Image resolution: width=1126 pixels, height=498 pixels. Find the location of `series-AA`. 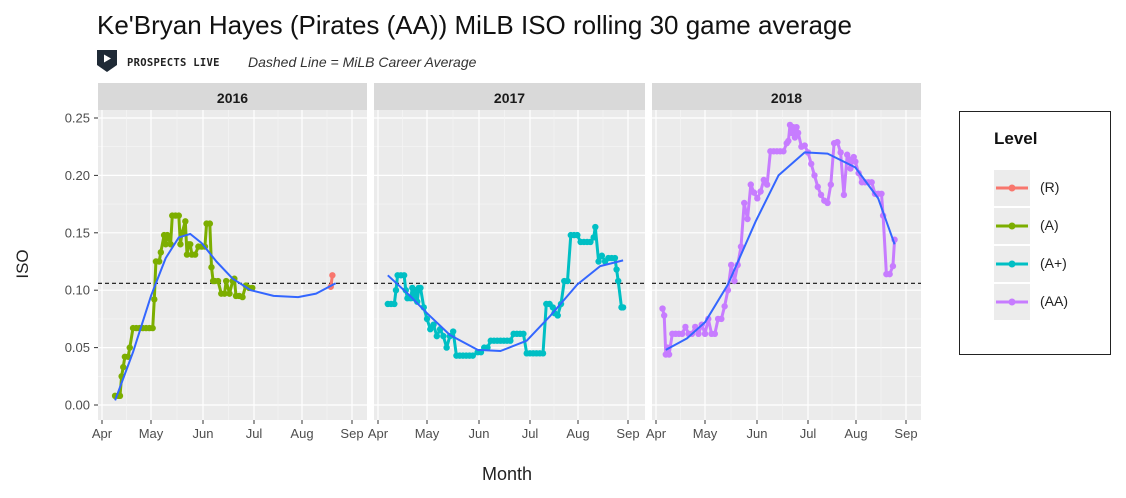

series-AA is located at coordinates (778, 239).